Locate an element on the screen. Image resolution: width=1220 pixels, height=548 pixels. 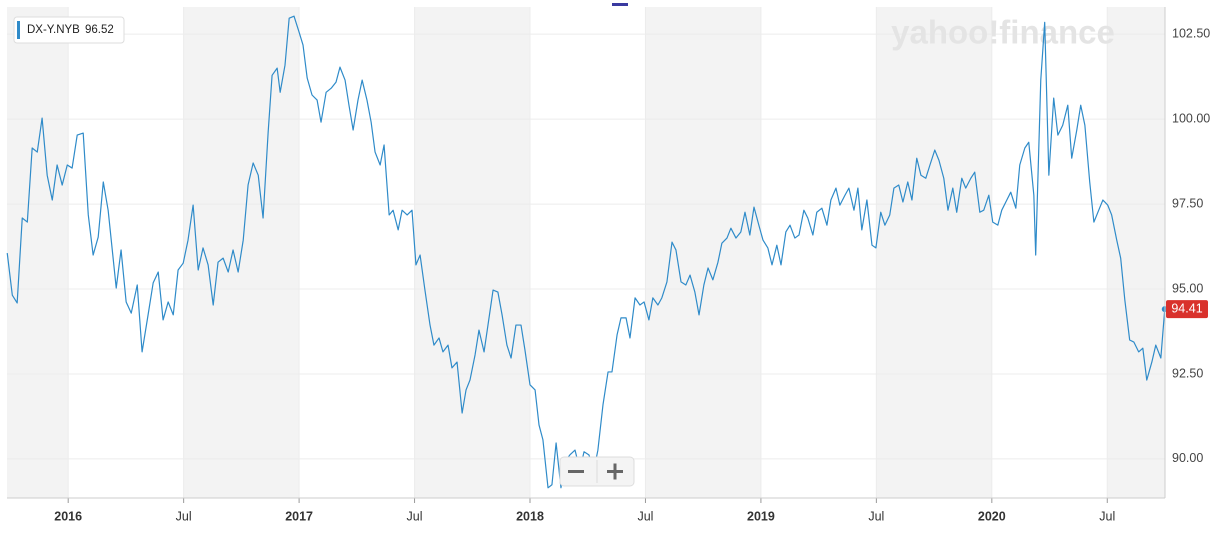
legend-value: 96.52 is located at coordinates (99, 30).